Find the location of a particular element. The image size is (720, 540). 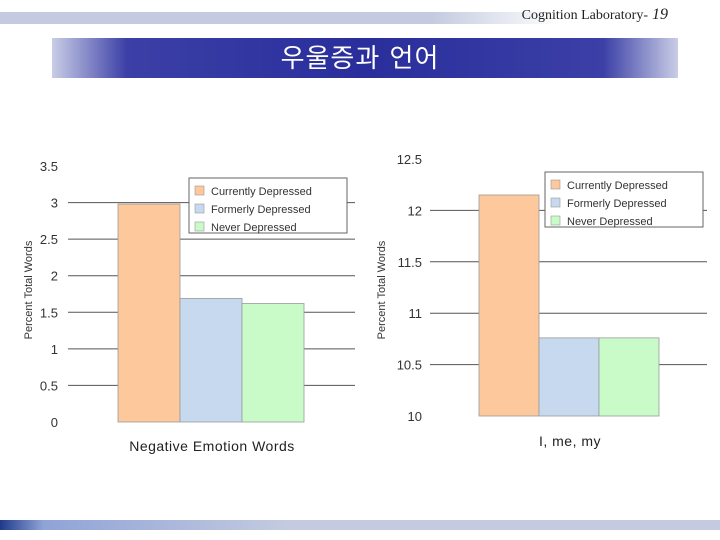

y-tick-label: 1 is located at coordinates (54, 349).